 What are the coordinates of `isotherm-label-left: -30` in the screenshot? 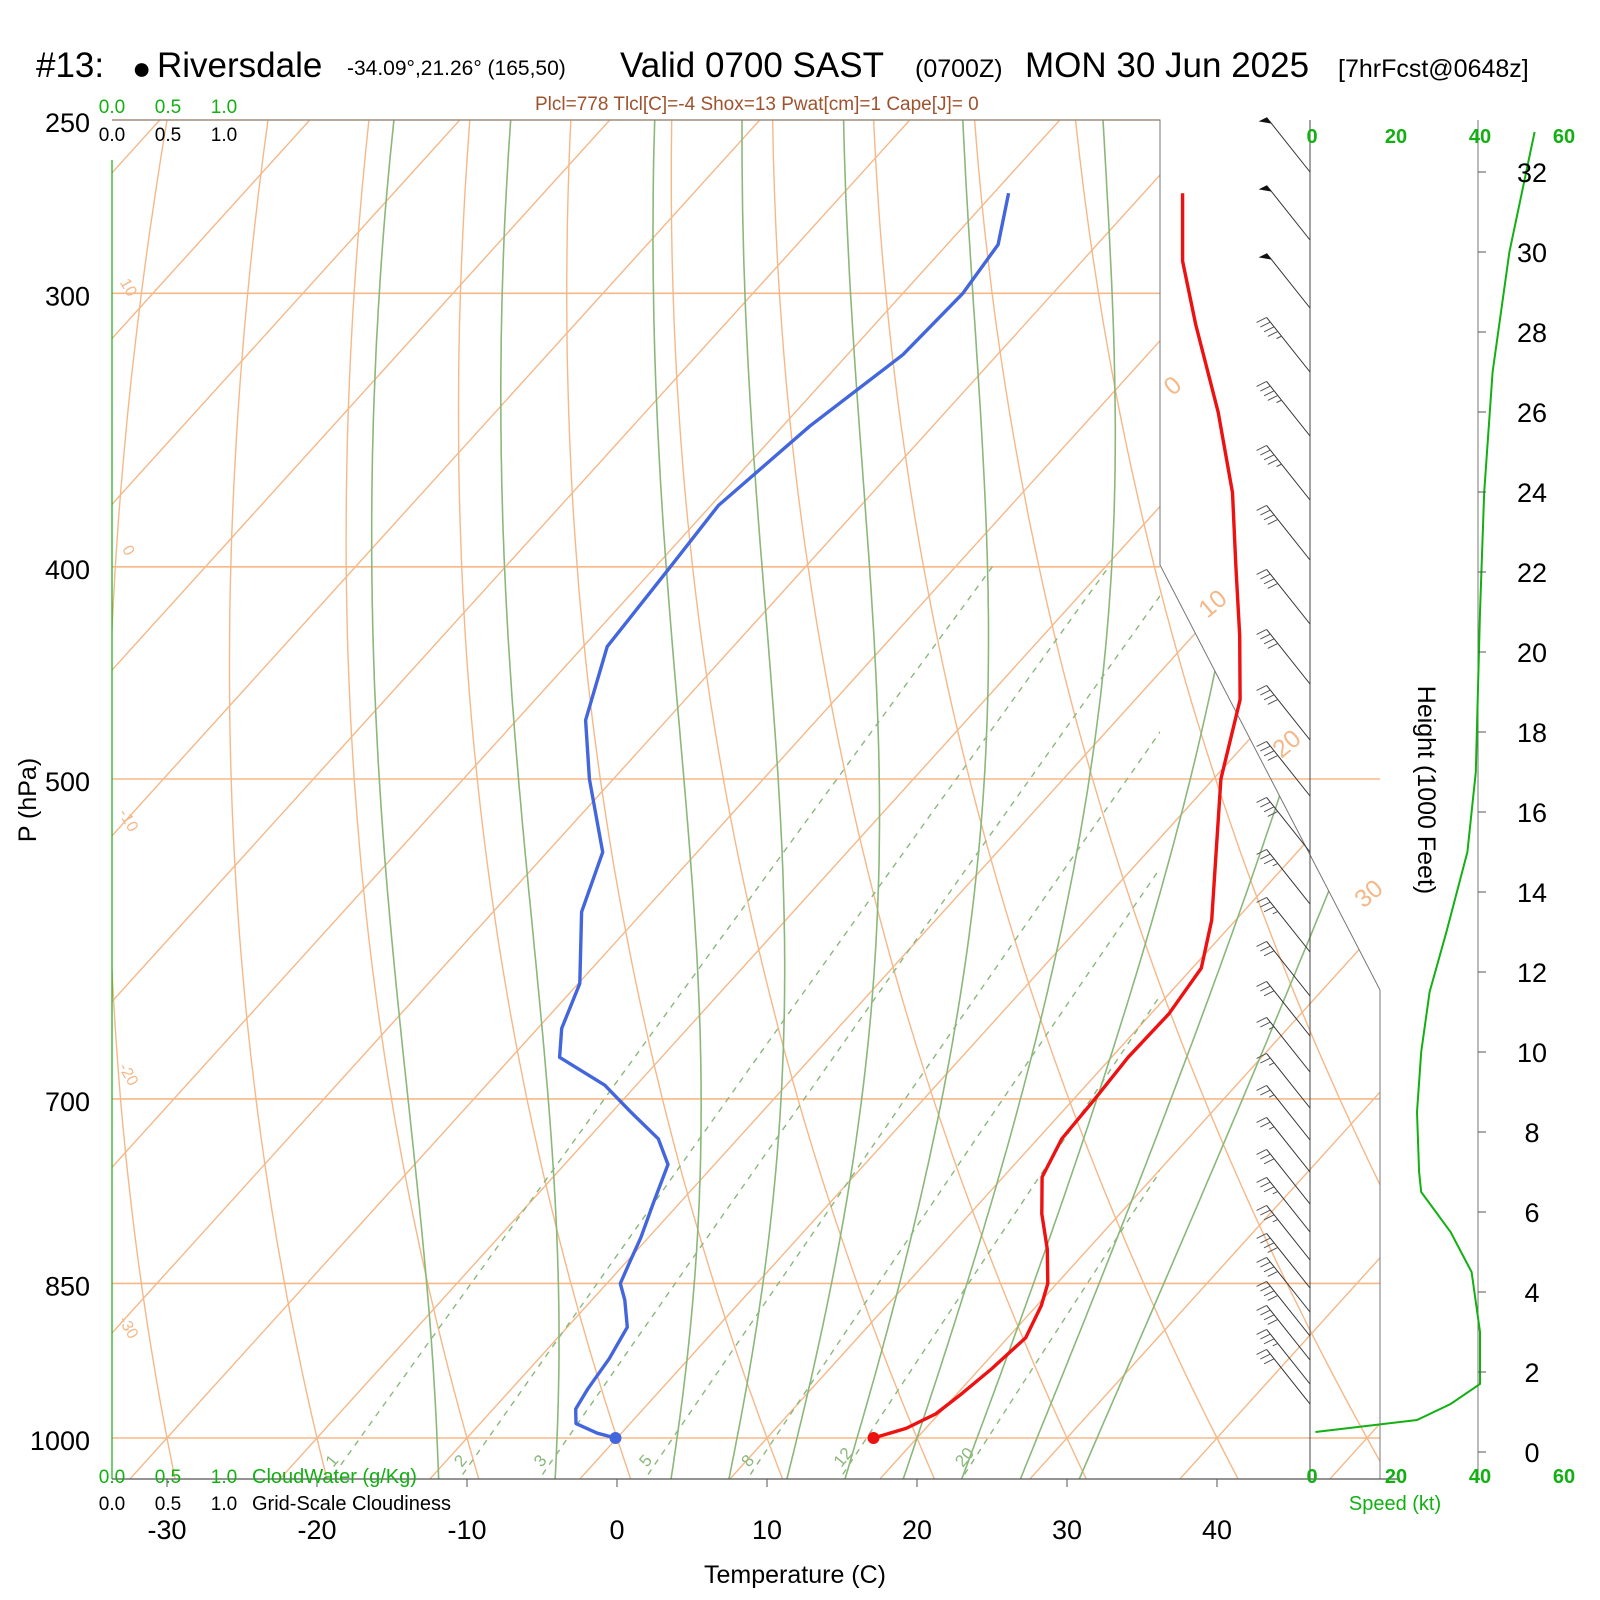 It's located at (128, 1327).